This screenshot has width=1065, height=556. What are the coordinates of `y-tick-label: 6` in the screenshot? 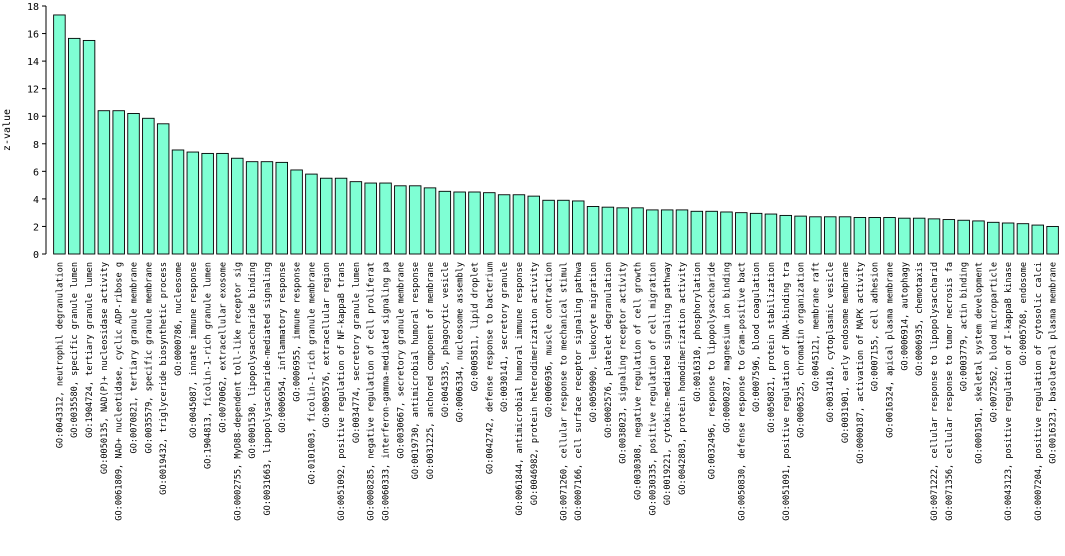 It's located at (36, 172).